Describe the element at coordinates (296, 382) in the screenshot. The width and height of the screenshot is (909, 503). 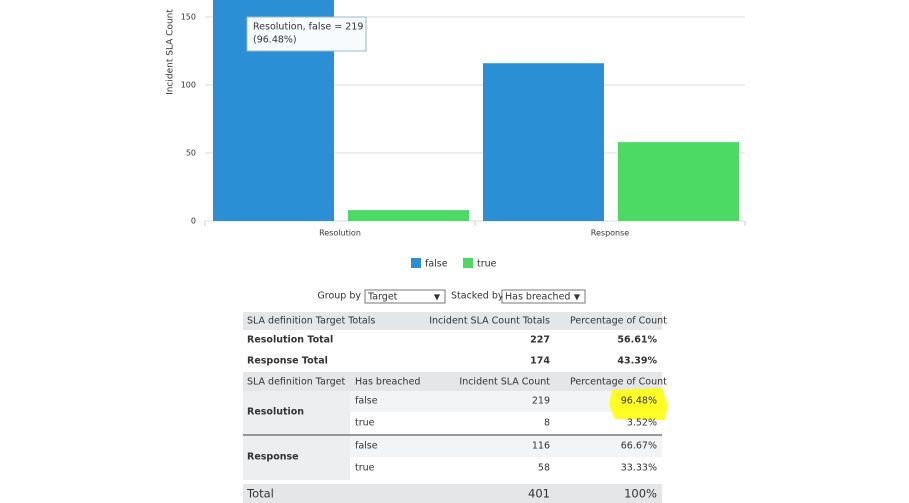
I see `cell: SLA definition Target` at that location.